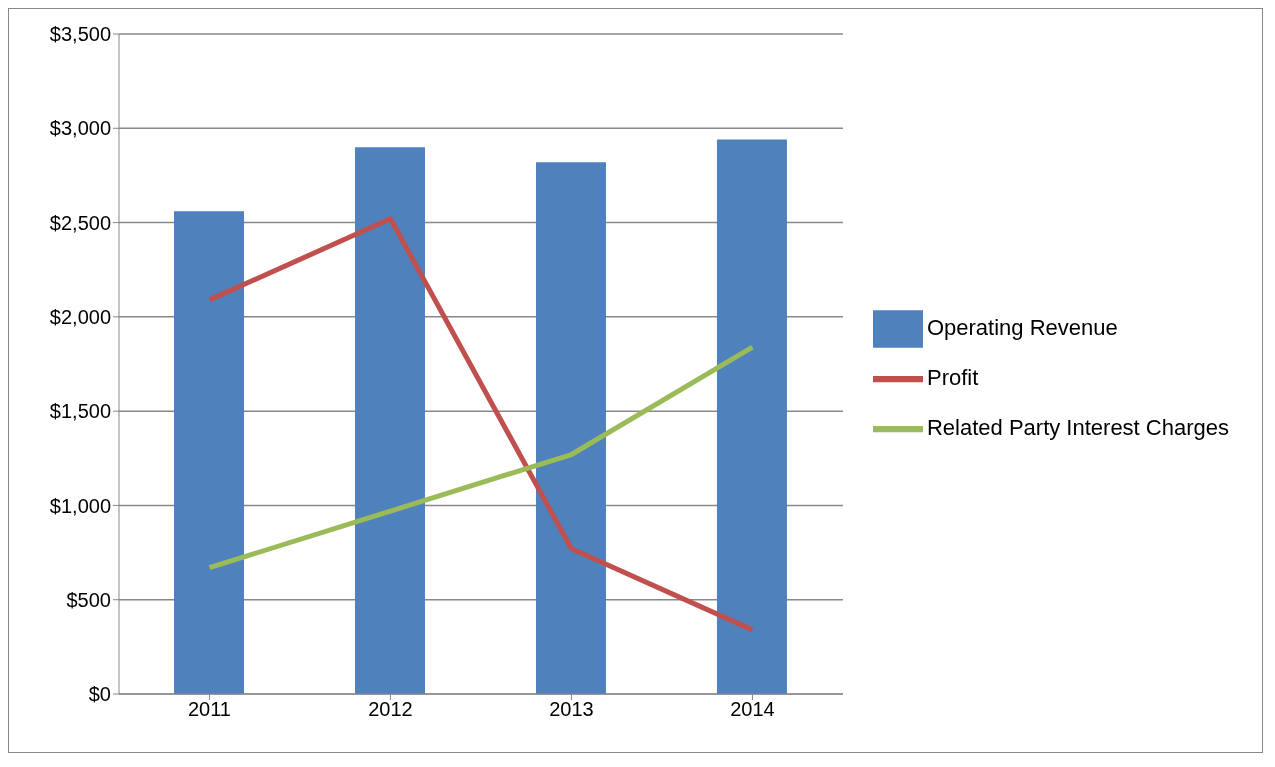 The width and height of the screenshot is (1275, 767). Describe the element at coordinates (80, 411) in the screenshot. I see `y-tick-label: $1,500` at that location.